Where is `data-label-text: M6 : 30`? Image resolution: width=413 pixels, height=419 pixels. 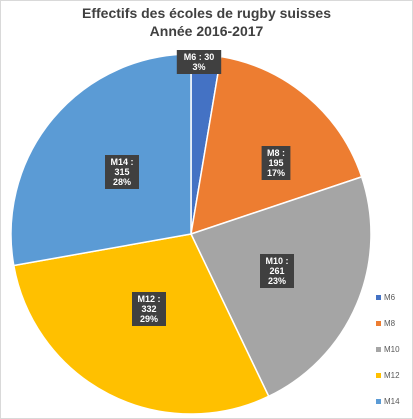 data-label-text: M6 : 30 is located at coordinates (199, 57).